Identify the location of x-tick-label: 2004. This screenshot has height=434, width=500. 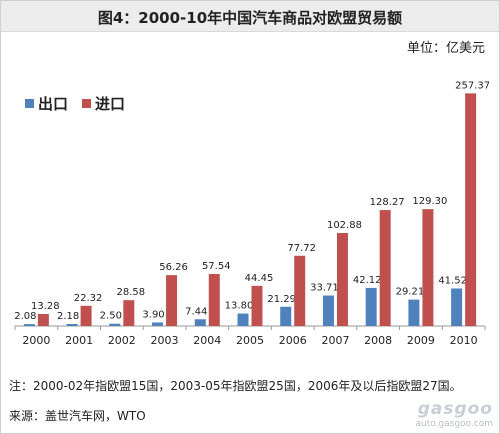
(207, 340).